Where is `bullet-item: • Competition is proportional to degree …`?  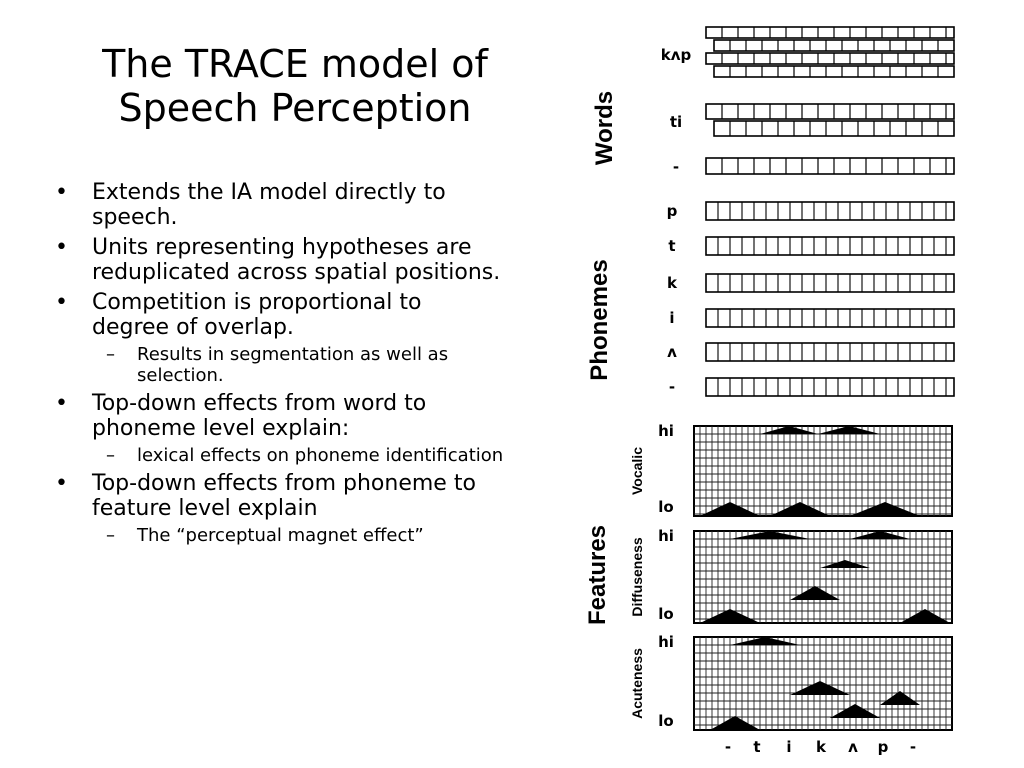
bullet-item: • Competition is proportional to degree … is located at coordinates (280, 338).